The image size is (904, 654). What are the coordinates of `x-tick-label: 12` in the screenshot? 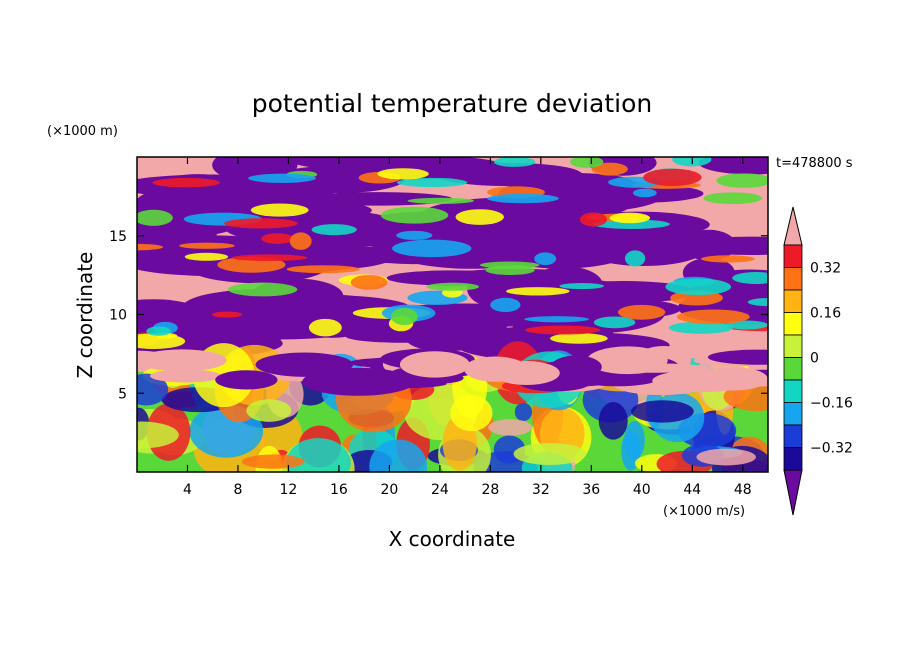 It's located at (289, 490).